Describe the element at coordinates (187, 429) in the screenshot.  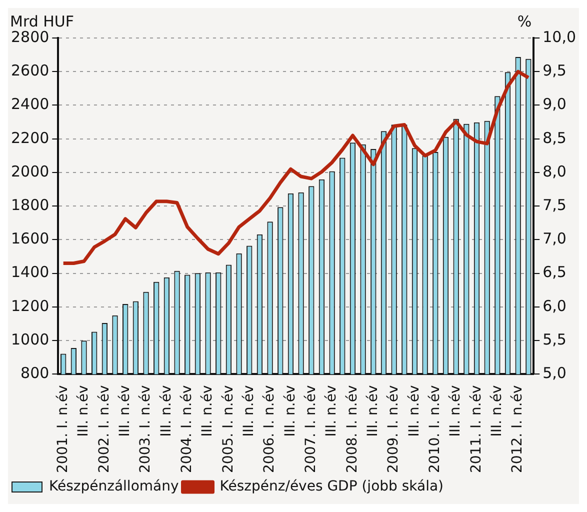
I see `x-tick-label: 2004. I. n.év` at that location.